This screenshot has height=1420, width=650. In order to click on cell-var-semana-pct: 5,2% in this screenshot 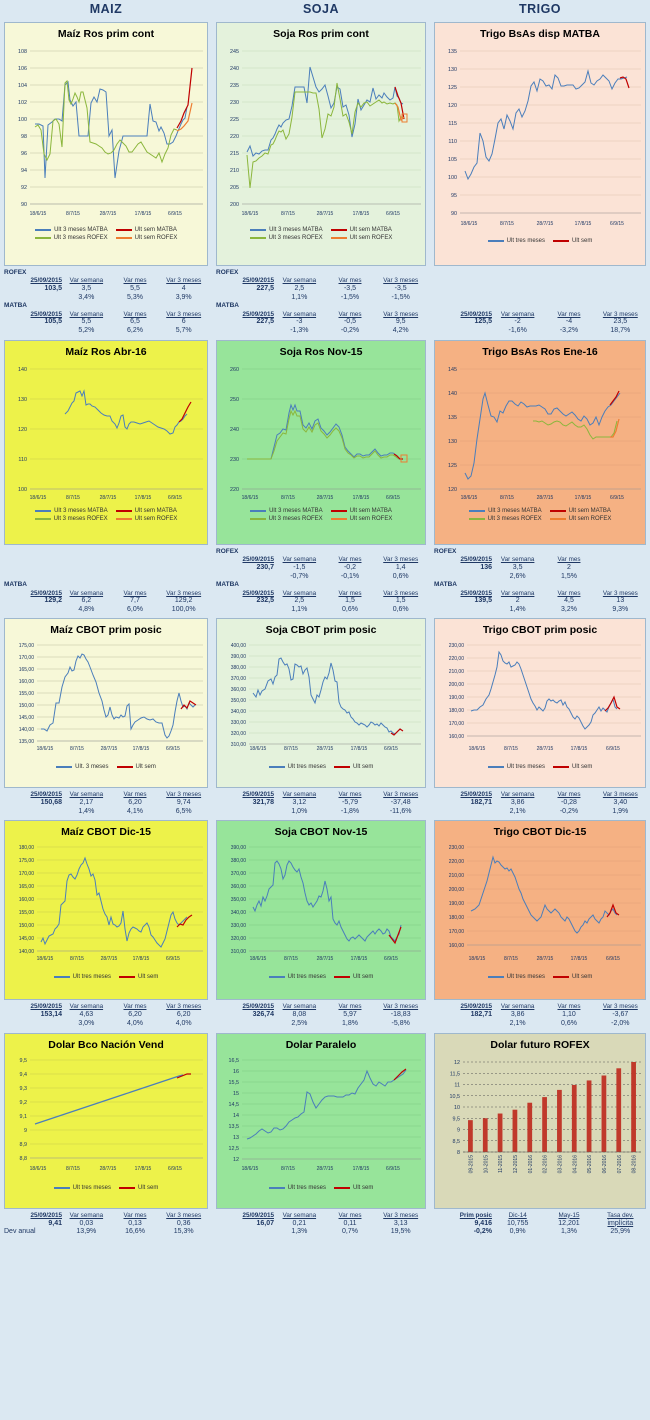, I will do `click(86, 331)`.